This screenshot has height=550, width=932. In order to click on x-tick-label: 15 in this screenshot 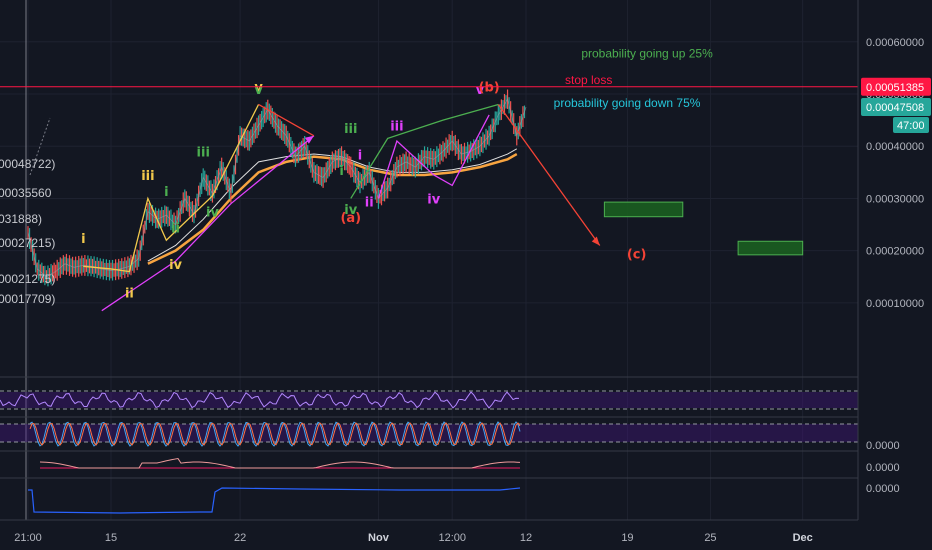, I will do `click(111, 538)`.